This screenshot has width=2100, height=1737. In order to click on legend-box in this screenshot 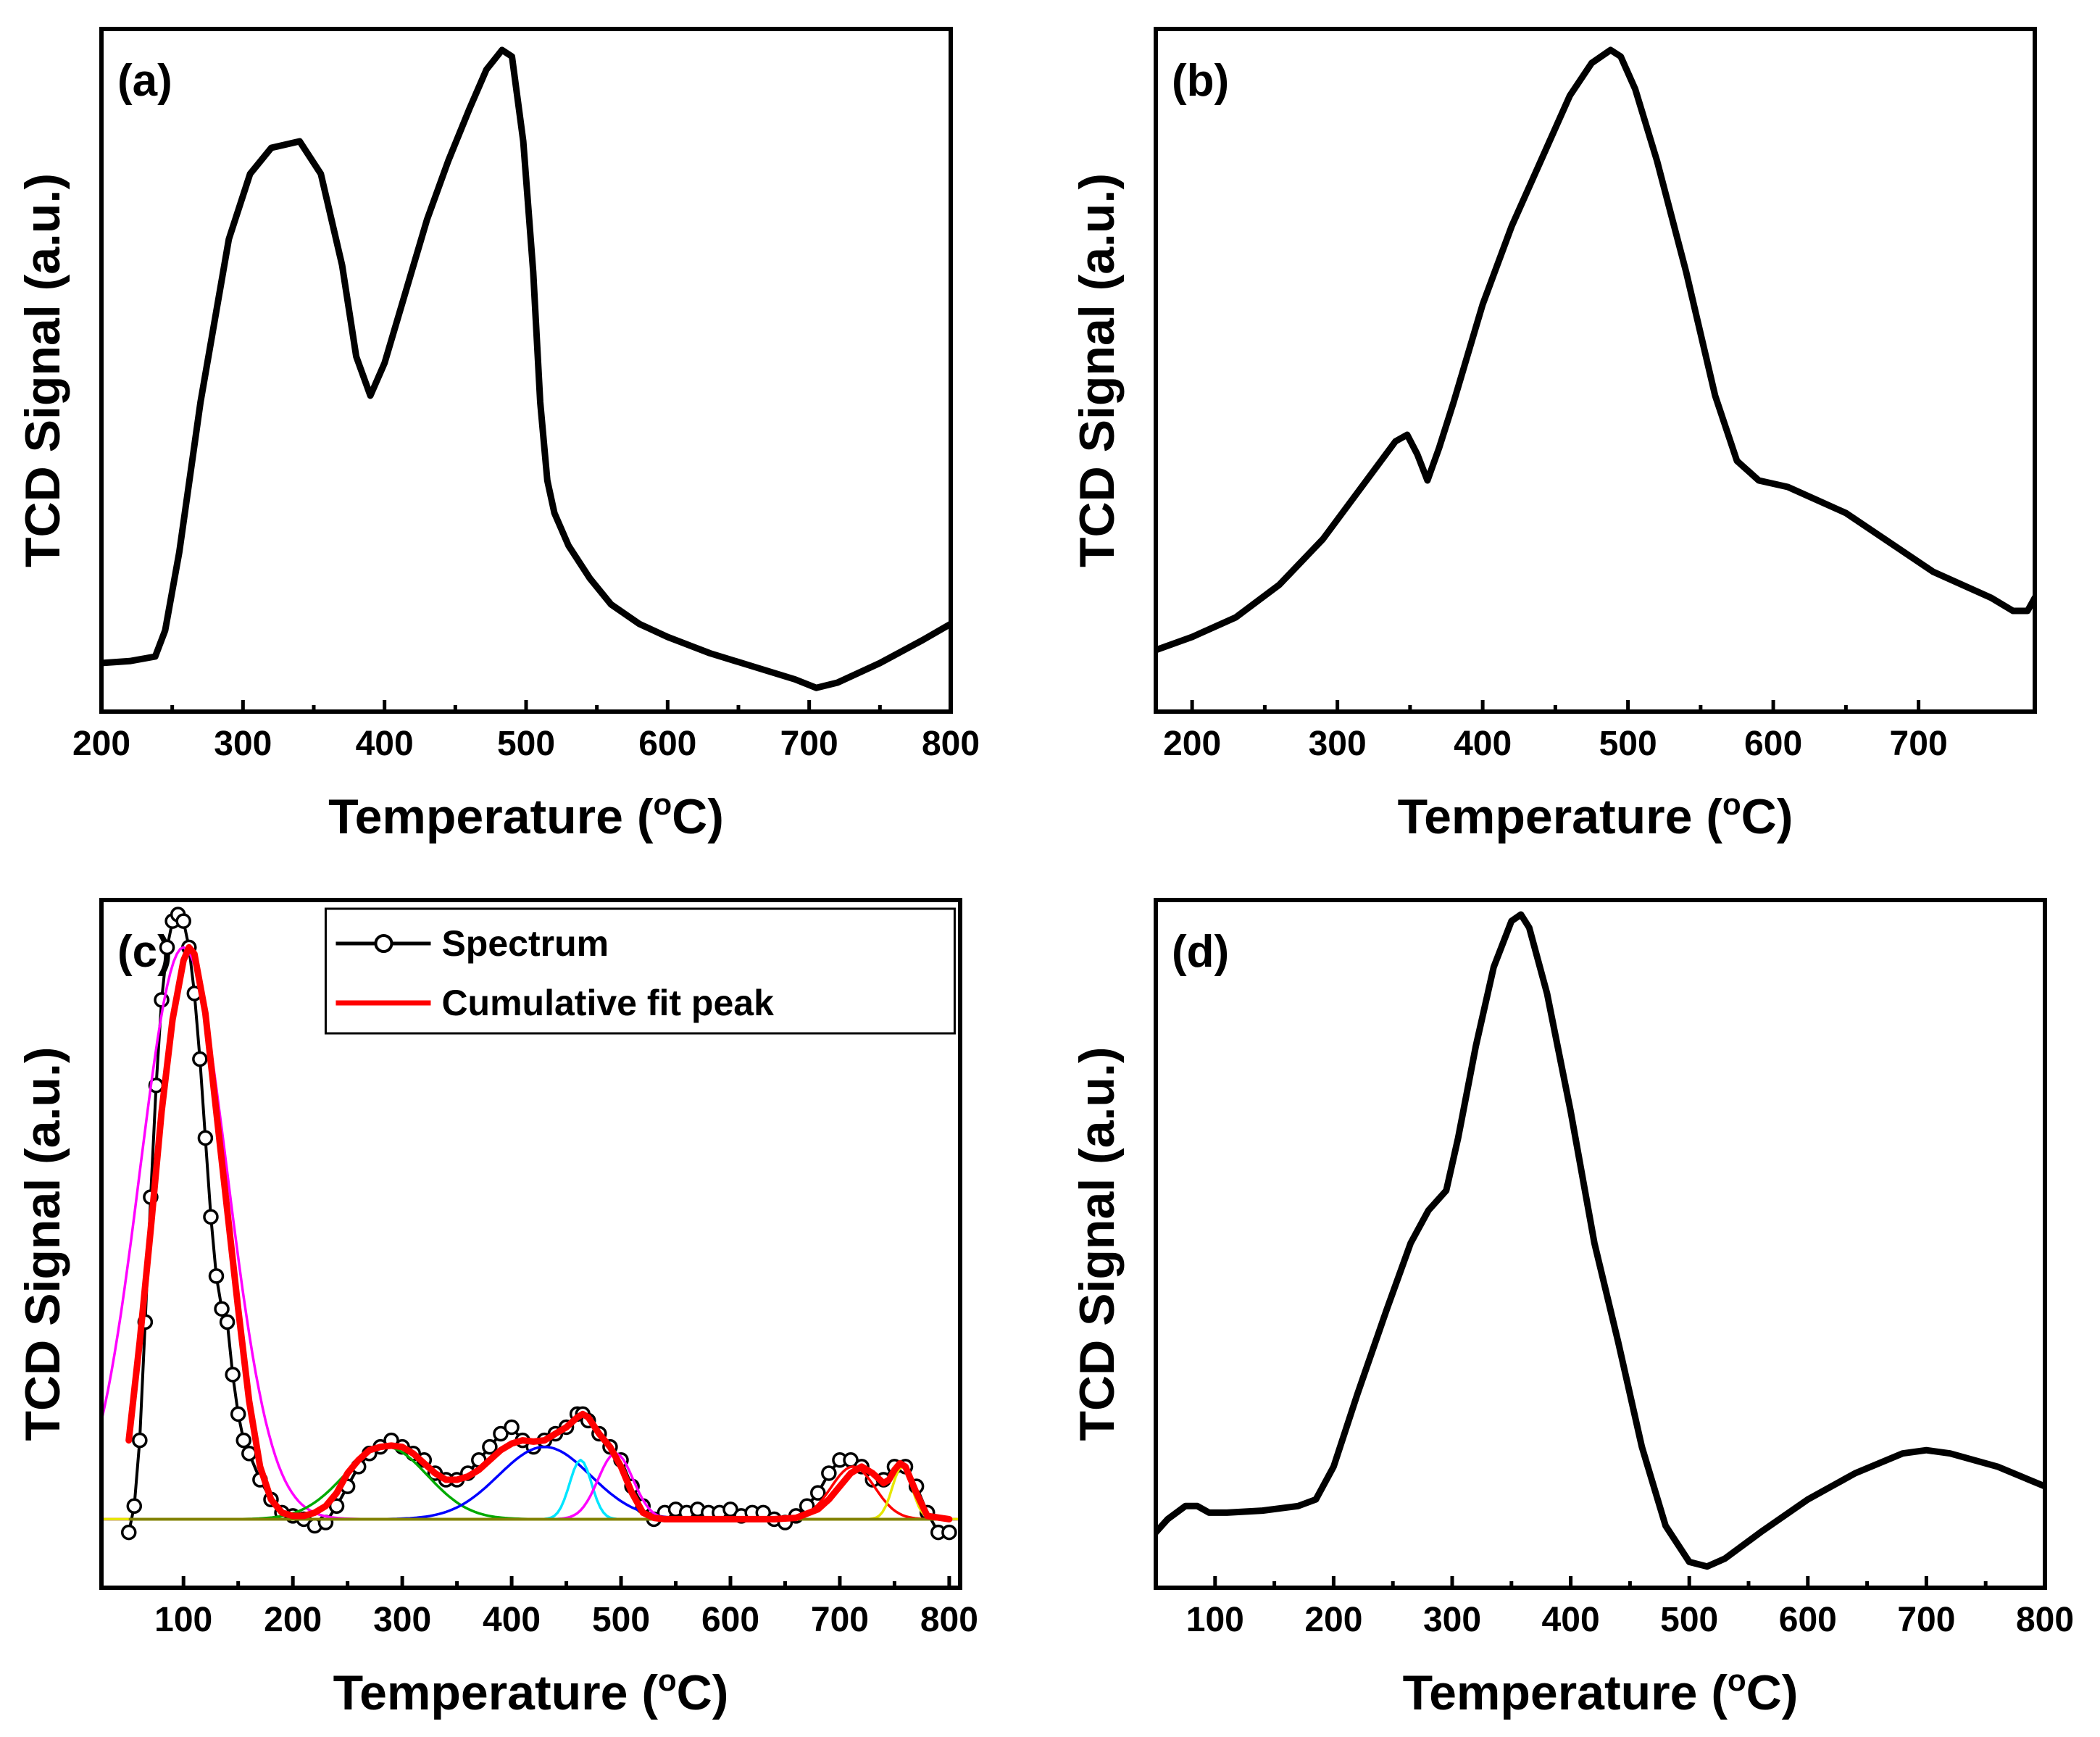, I will do `click(640, 971)`.